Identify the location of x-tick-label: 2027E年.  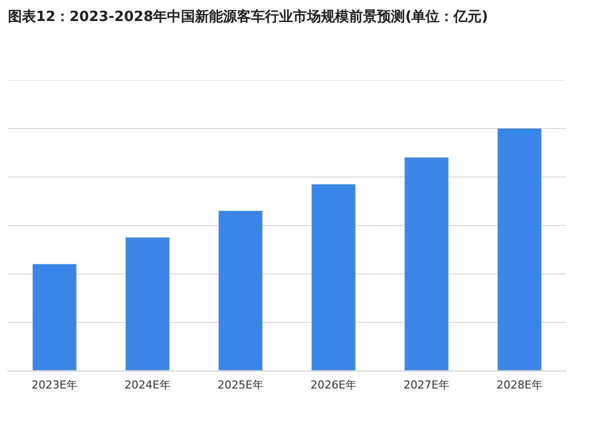
(427, 385).